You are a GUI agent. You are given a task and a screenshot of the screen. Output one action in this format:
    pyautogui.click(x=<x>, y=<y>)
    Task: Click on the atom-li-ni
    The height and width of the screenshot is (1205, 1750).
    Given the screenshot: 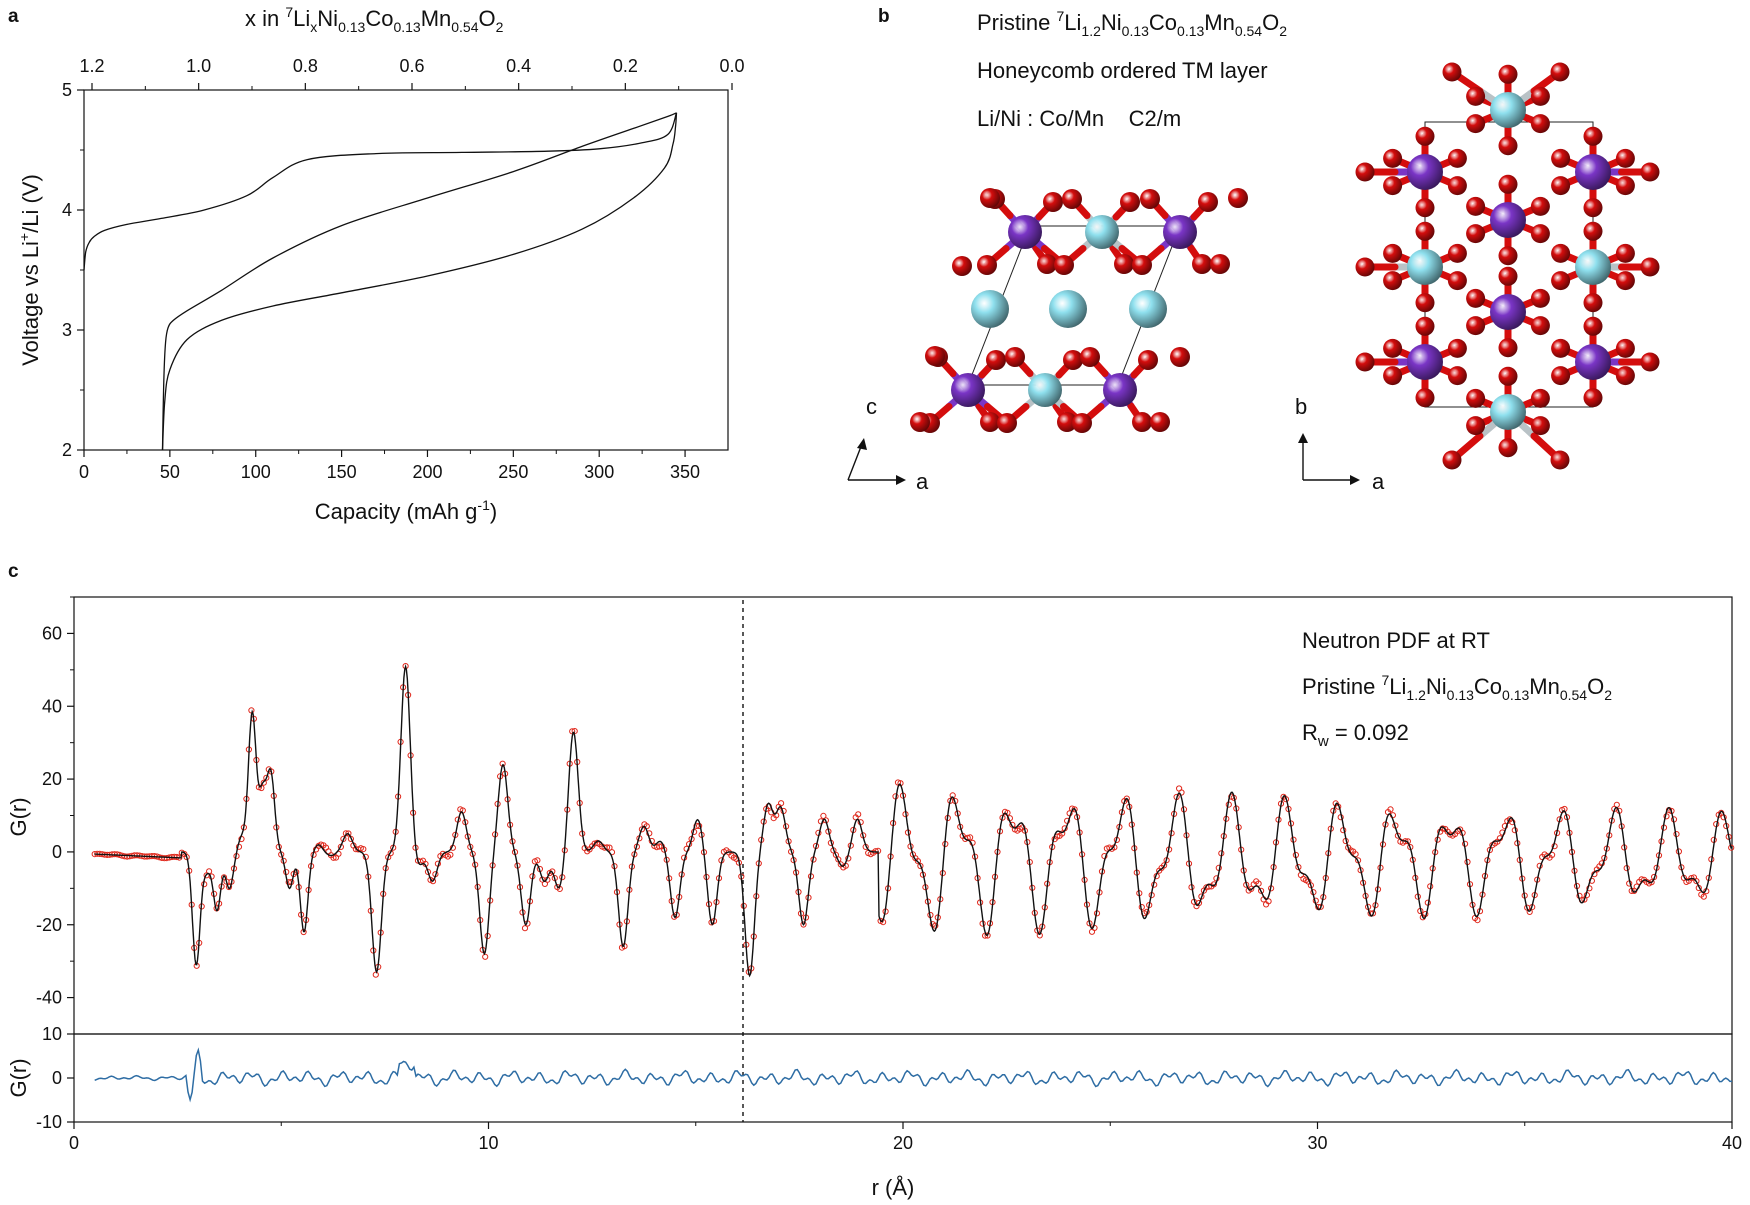 What is the action you would take?
    pyautogui.click(x=1593, y=267)
    